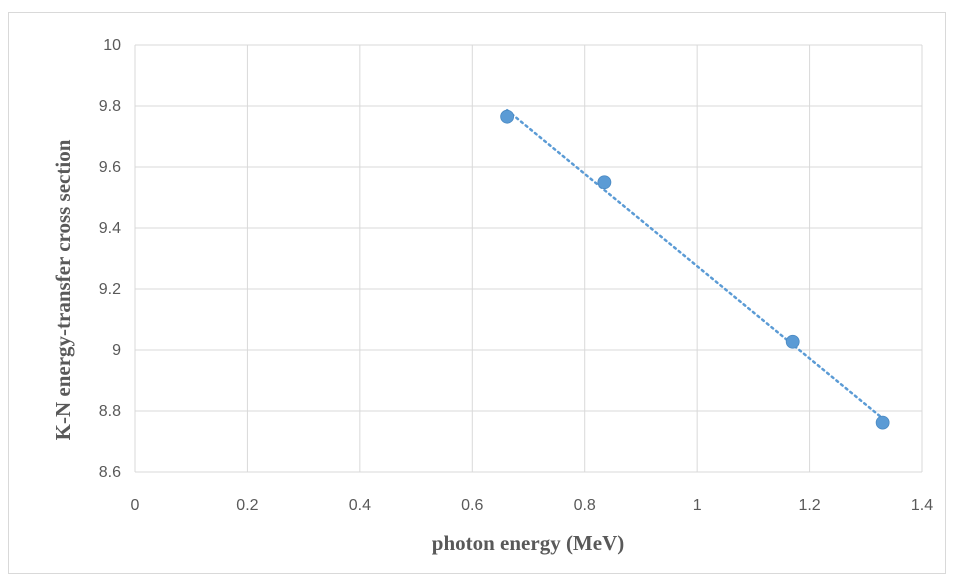 The width and height of the screenshot is (954, 581). Describe the element at coordinates (116, 350) in the screenshot. I see `y-tick-label: 9` at that location.